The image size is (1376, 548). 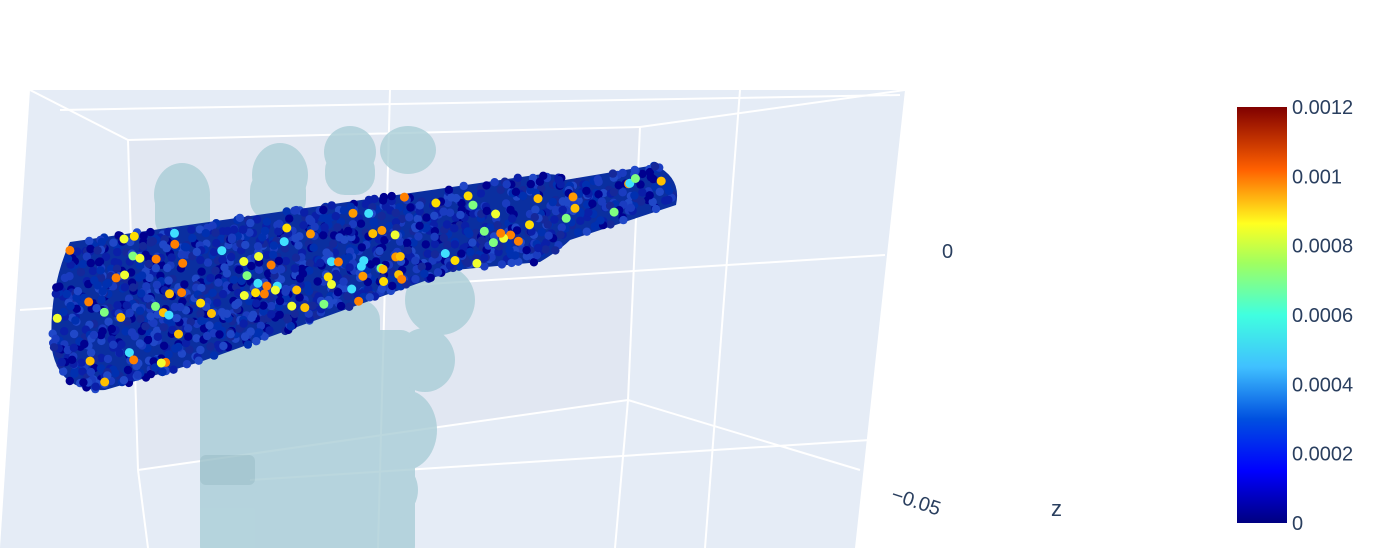 I want to click on z-tick-label: −0.05, so click(x=915, y=502).